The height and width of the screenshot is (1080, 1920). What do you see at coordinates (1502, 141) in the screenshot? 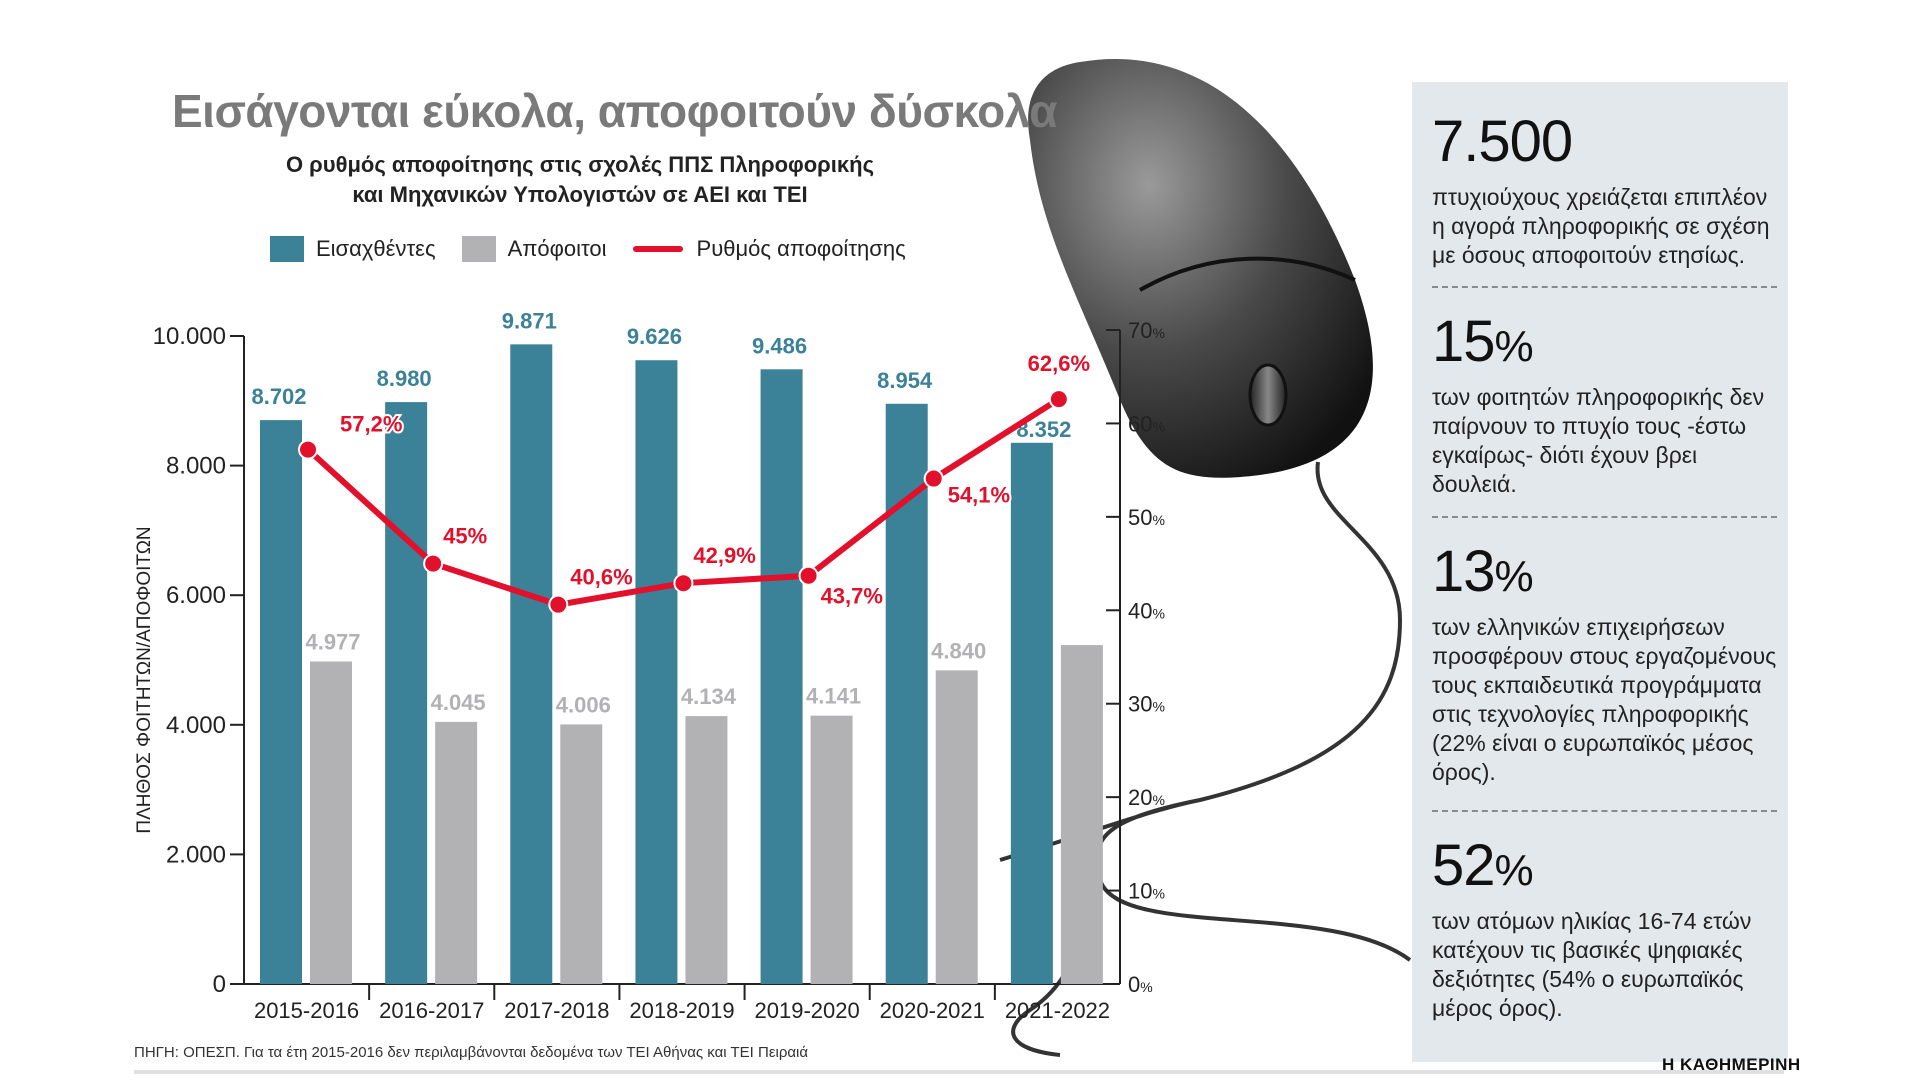
I see `stat-number: 7.500` at bounding box center [1502, 141].